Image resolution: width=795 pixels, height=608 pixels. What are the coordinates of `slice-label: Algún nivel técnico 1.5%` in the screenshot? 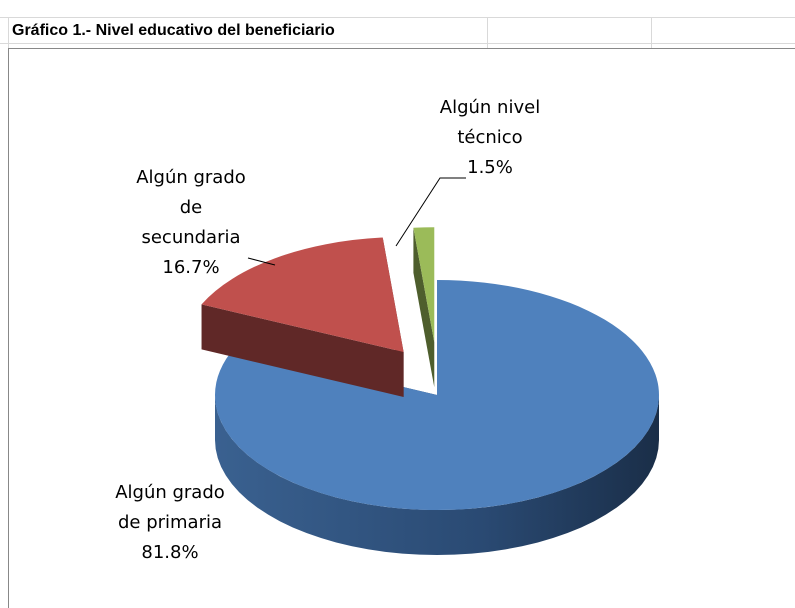 It's located at (490, 138).